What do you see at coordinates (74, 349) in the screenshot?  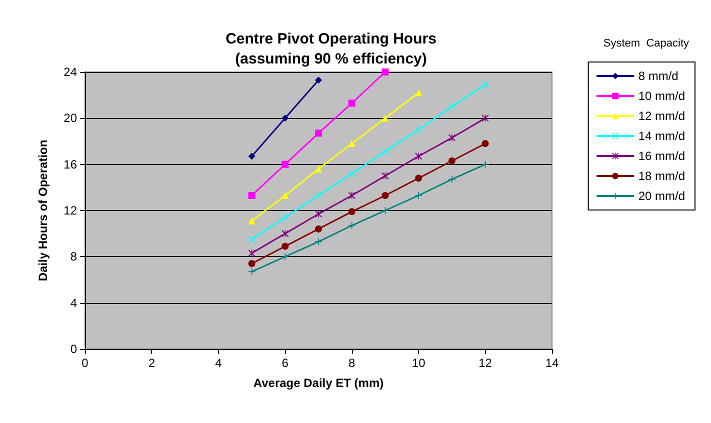 I see `y-tick-label: 0` at bounding box center [74, 349].